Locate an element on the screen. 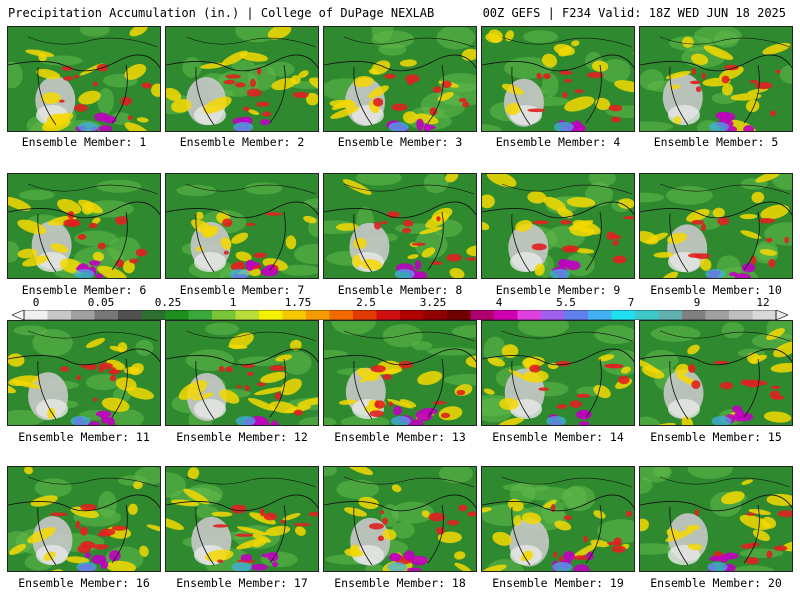  ensemble-member-caption: Ensemble Member: 18 is located at coordinates (400, 583).